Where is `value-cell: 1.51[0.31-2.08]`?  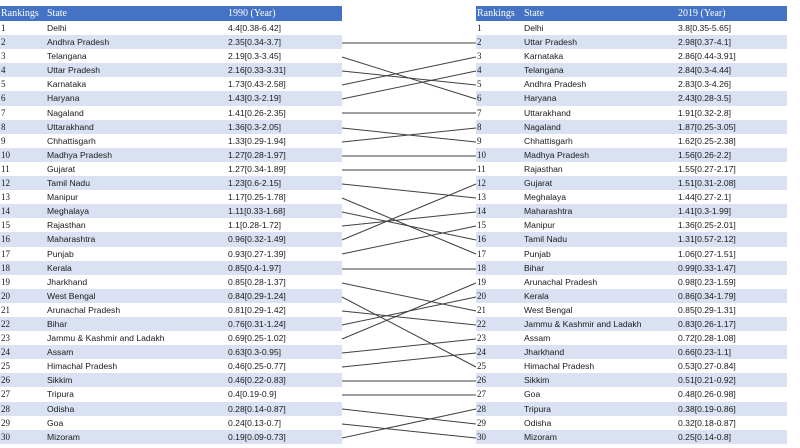 value-cell: 1.51[0.31-2.08] is located at coordinates (707, 183).